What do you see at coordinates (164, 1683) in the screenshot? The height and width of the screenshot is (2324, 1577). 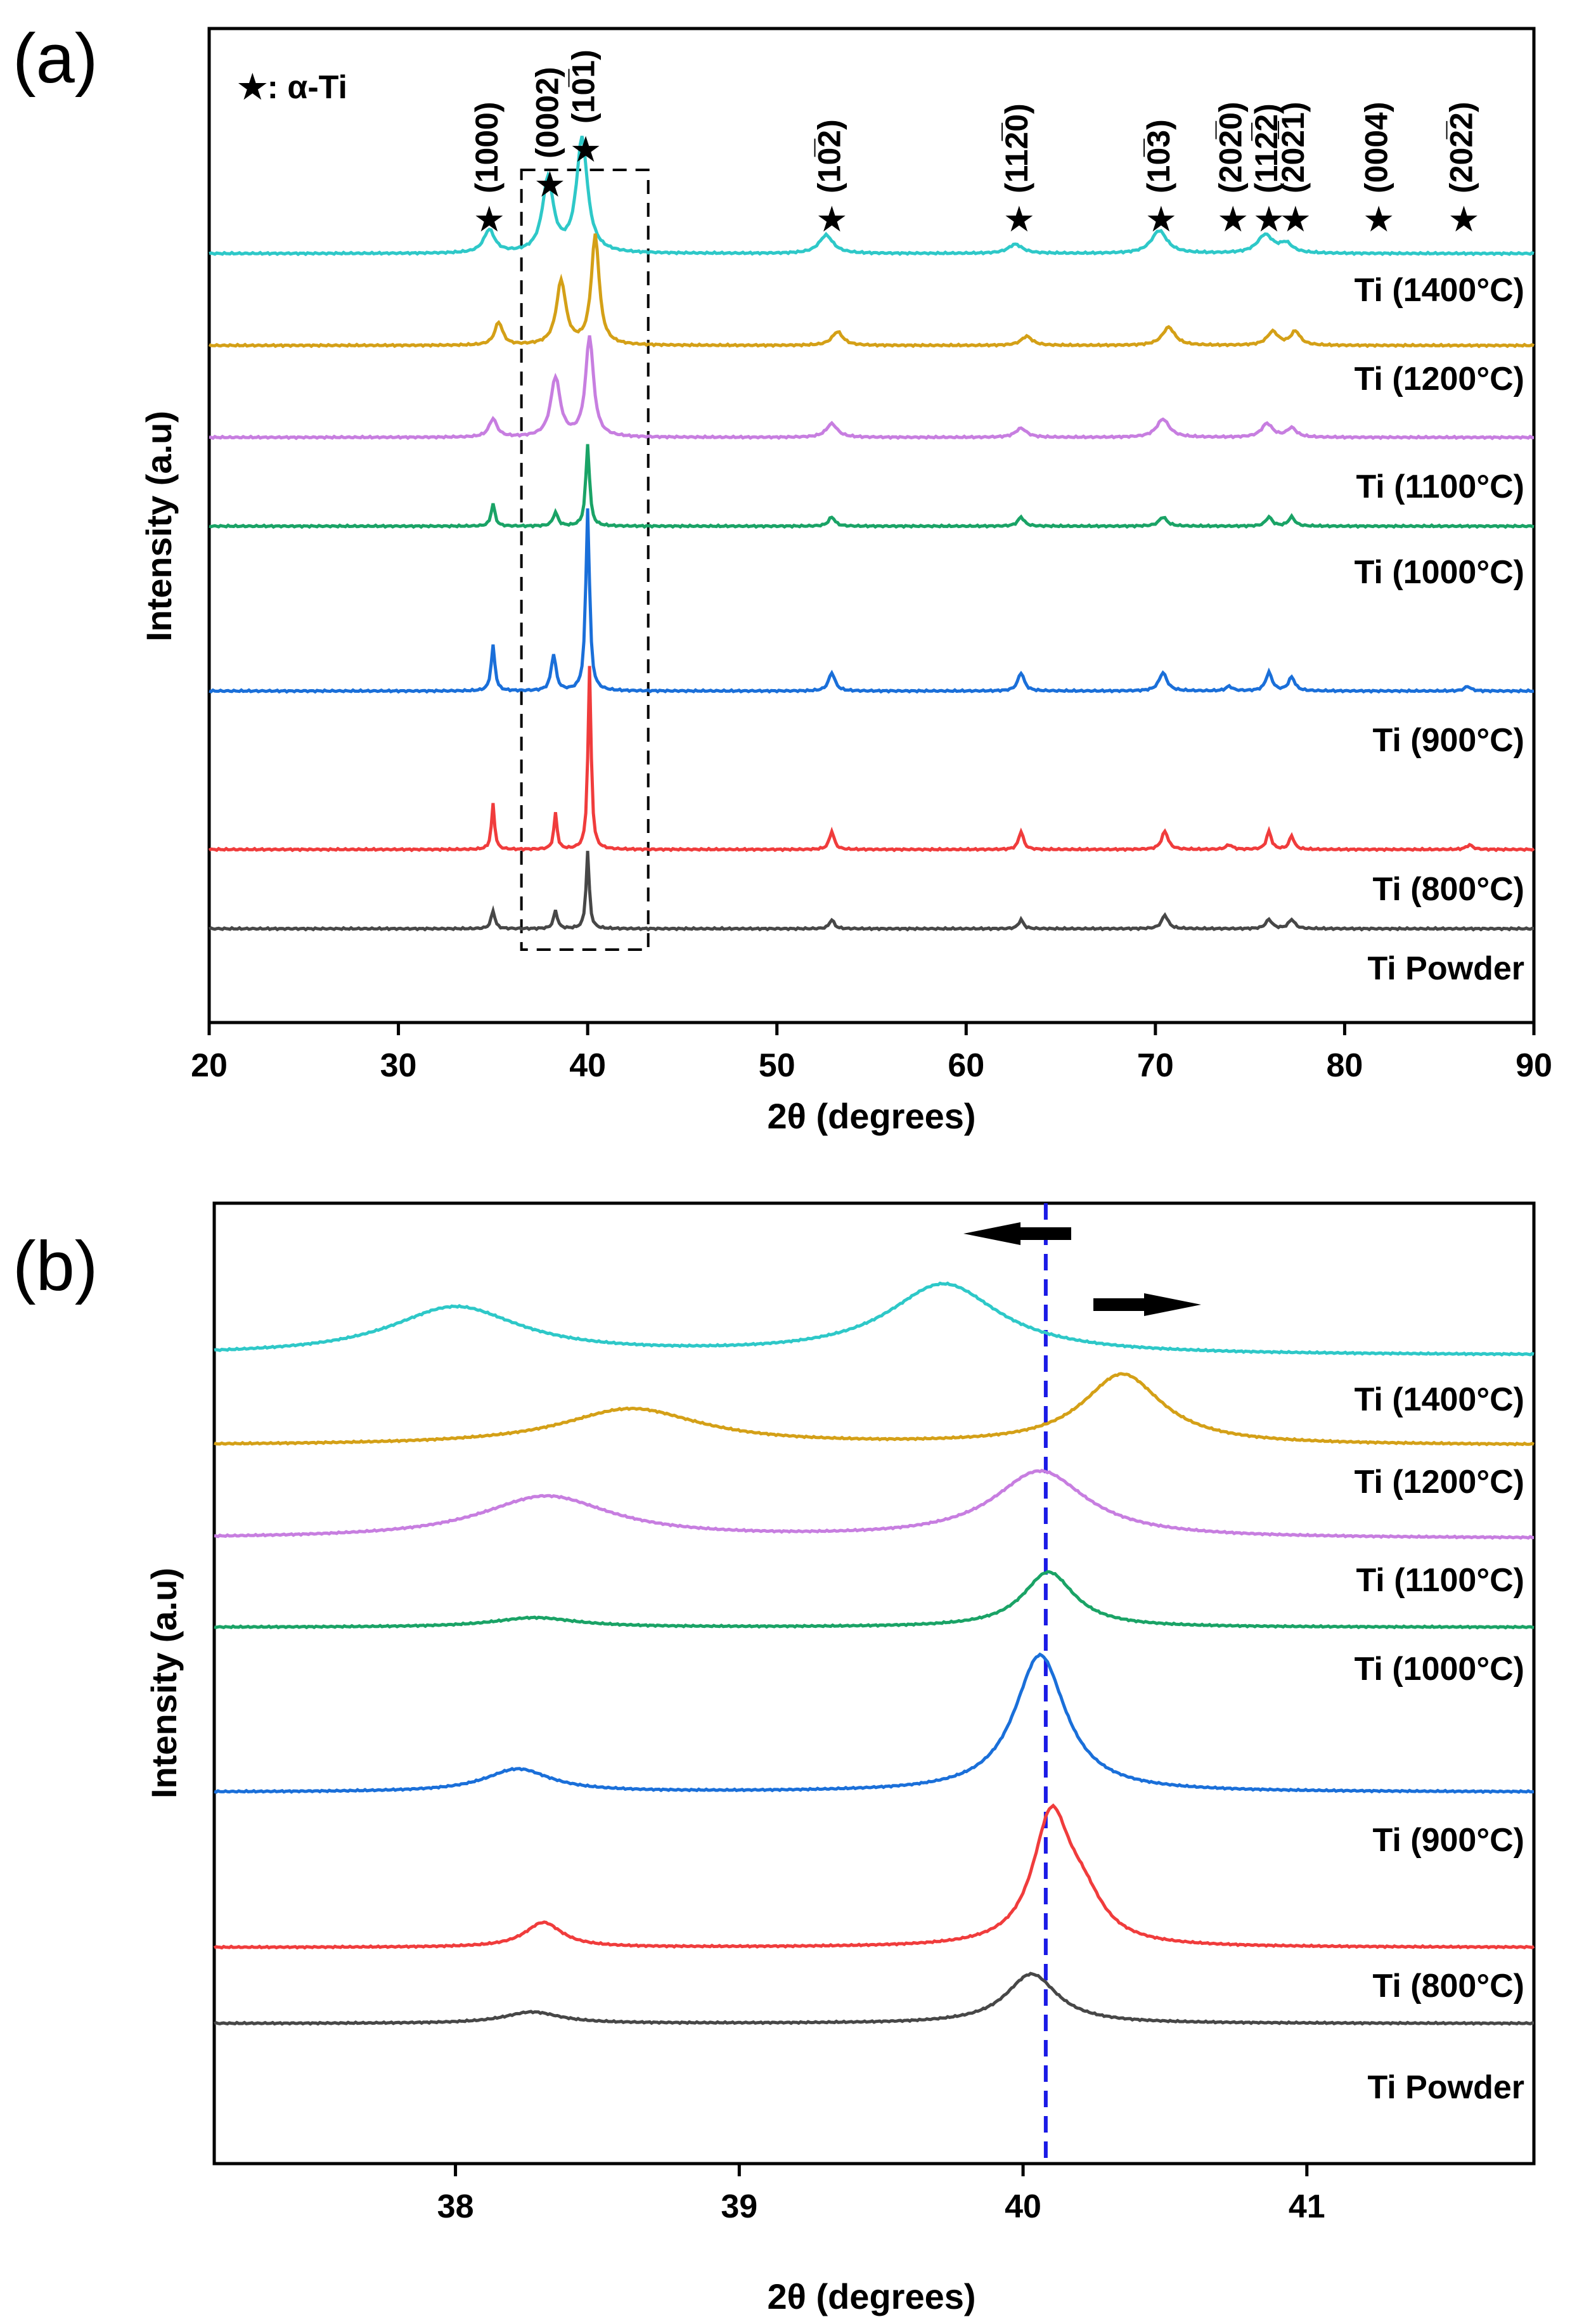 I see `y-axis-title-b: Intensity (a.u)` at bounding box center [164, 1683].